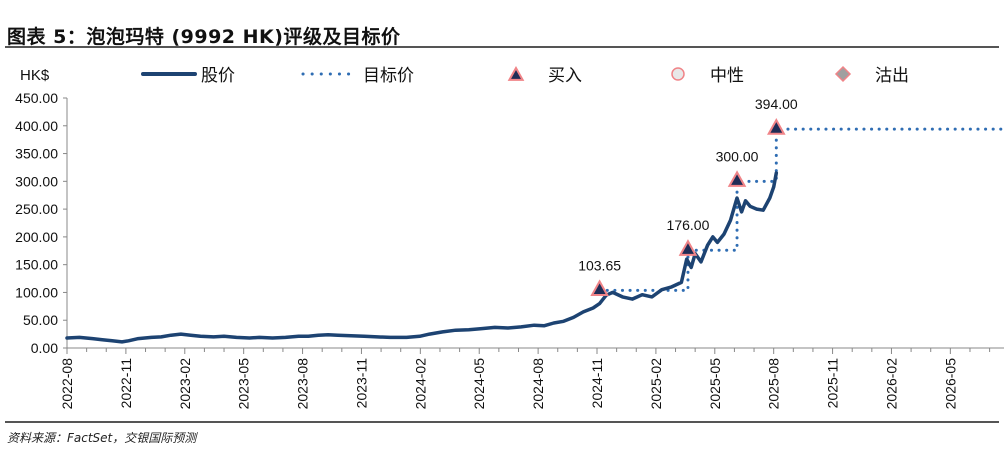  Describe the element at coordinates (891, 384) in the screenshot. I see `x-tick-label: 2026-02` at that location.